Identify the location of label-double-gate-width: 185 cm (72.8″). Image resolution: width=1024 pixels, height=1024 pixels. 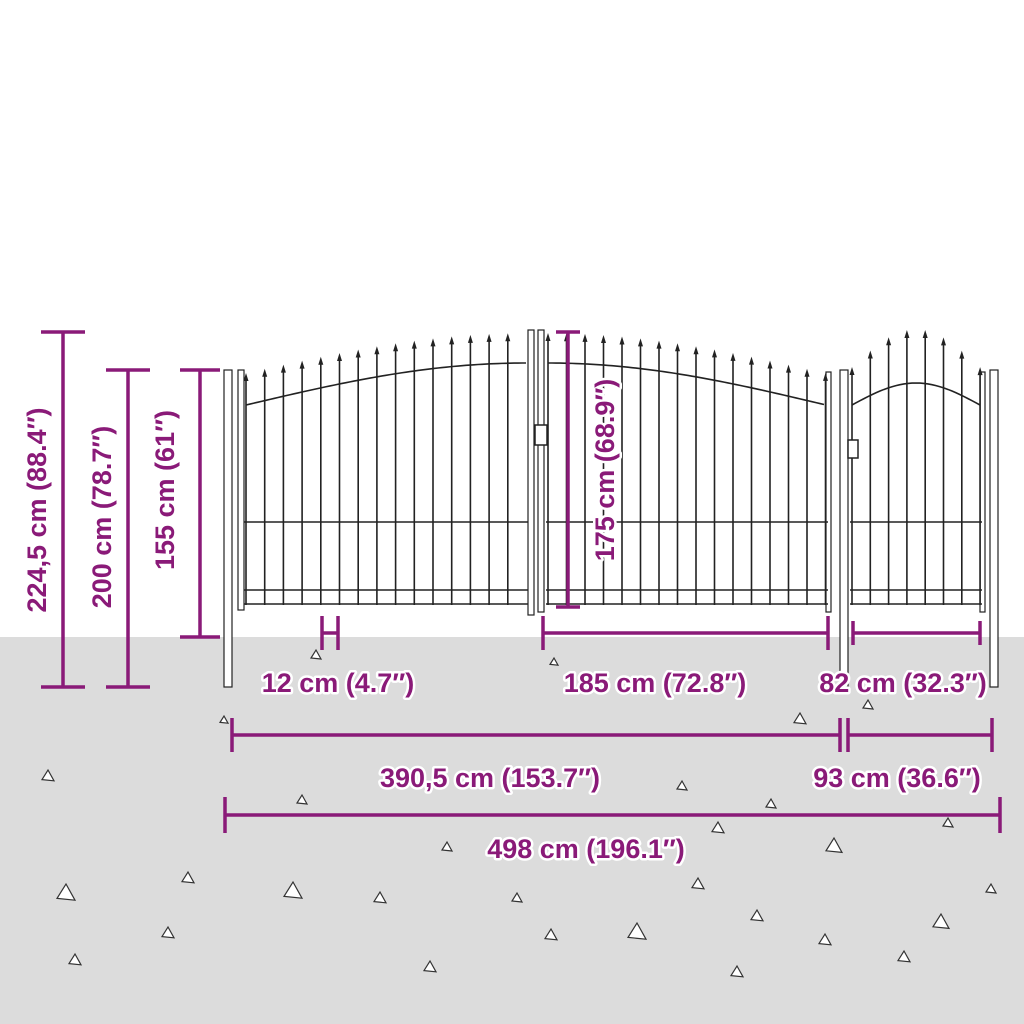
(655, 683).